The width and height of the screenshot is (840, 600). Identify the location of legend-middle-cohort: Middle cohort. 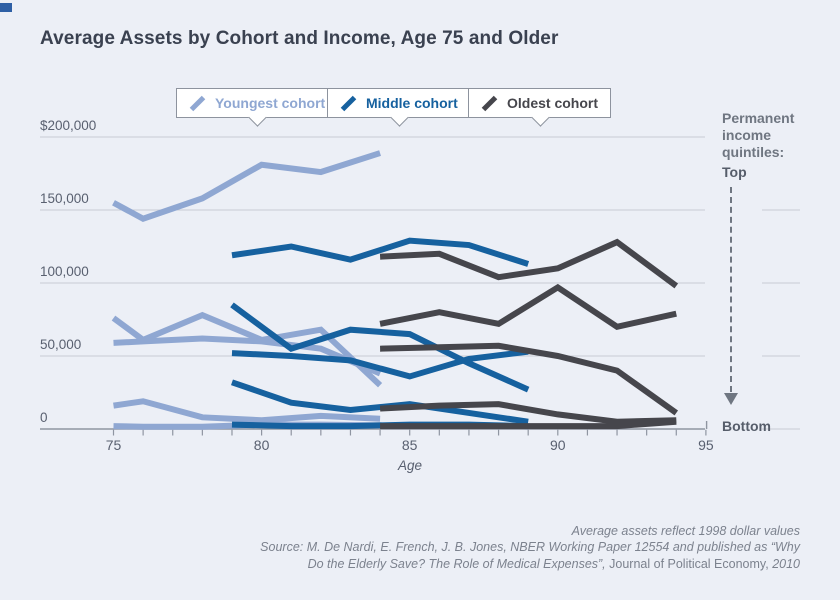
(399, 107).